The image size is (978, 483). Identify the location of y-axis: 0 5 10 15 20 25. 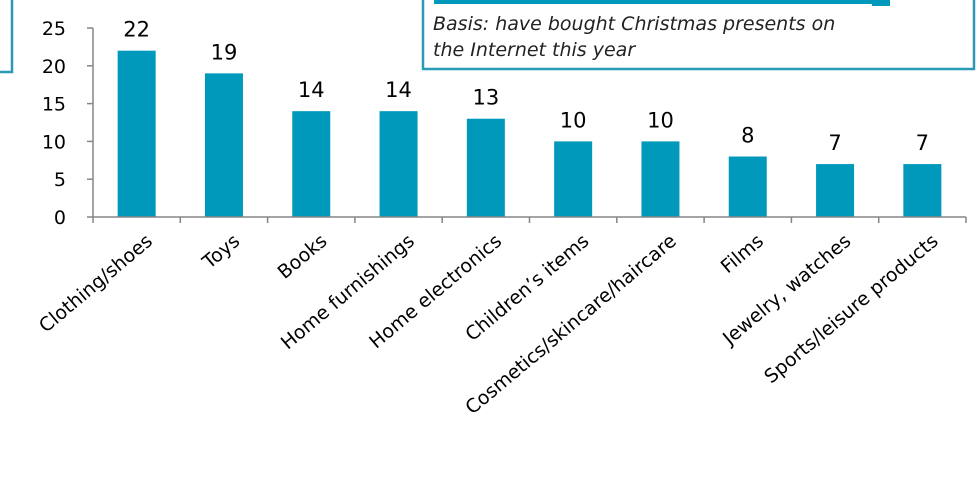
(68, 123).